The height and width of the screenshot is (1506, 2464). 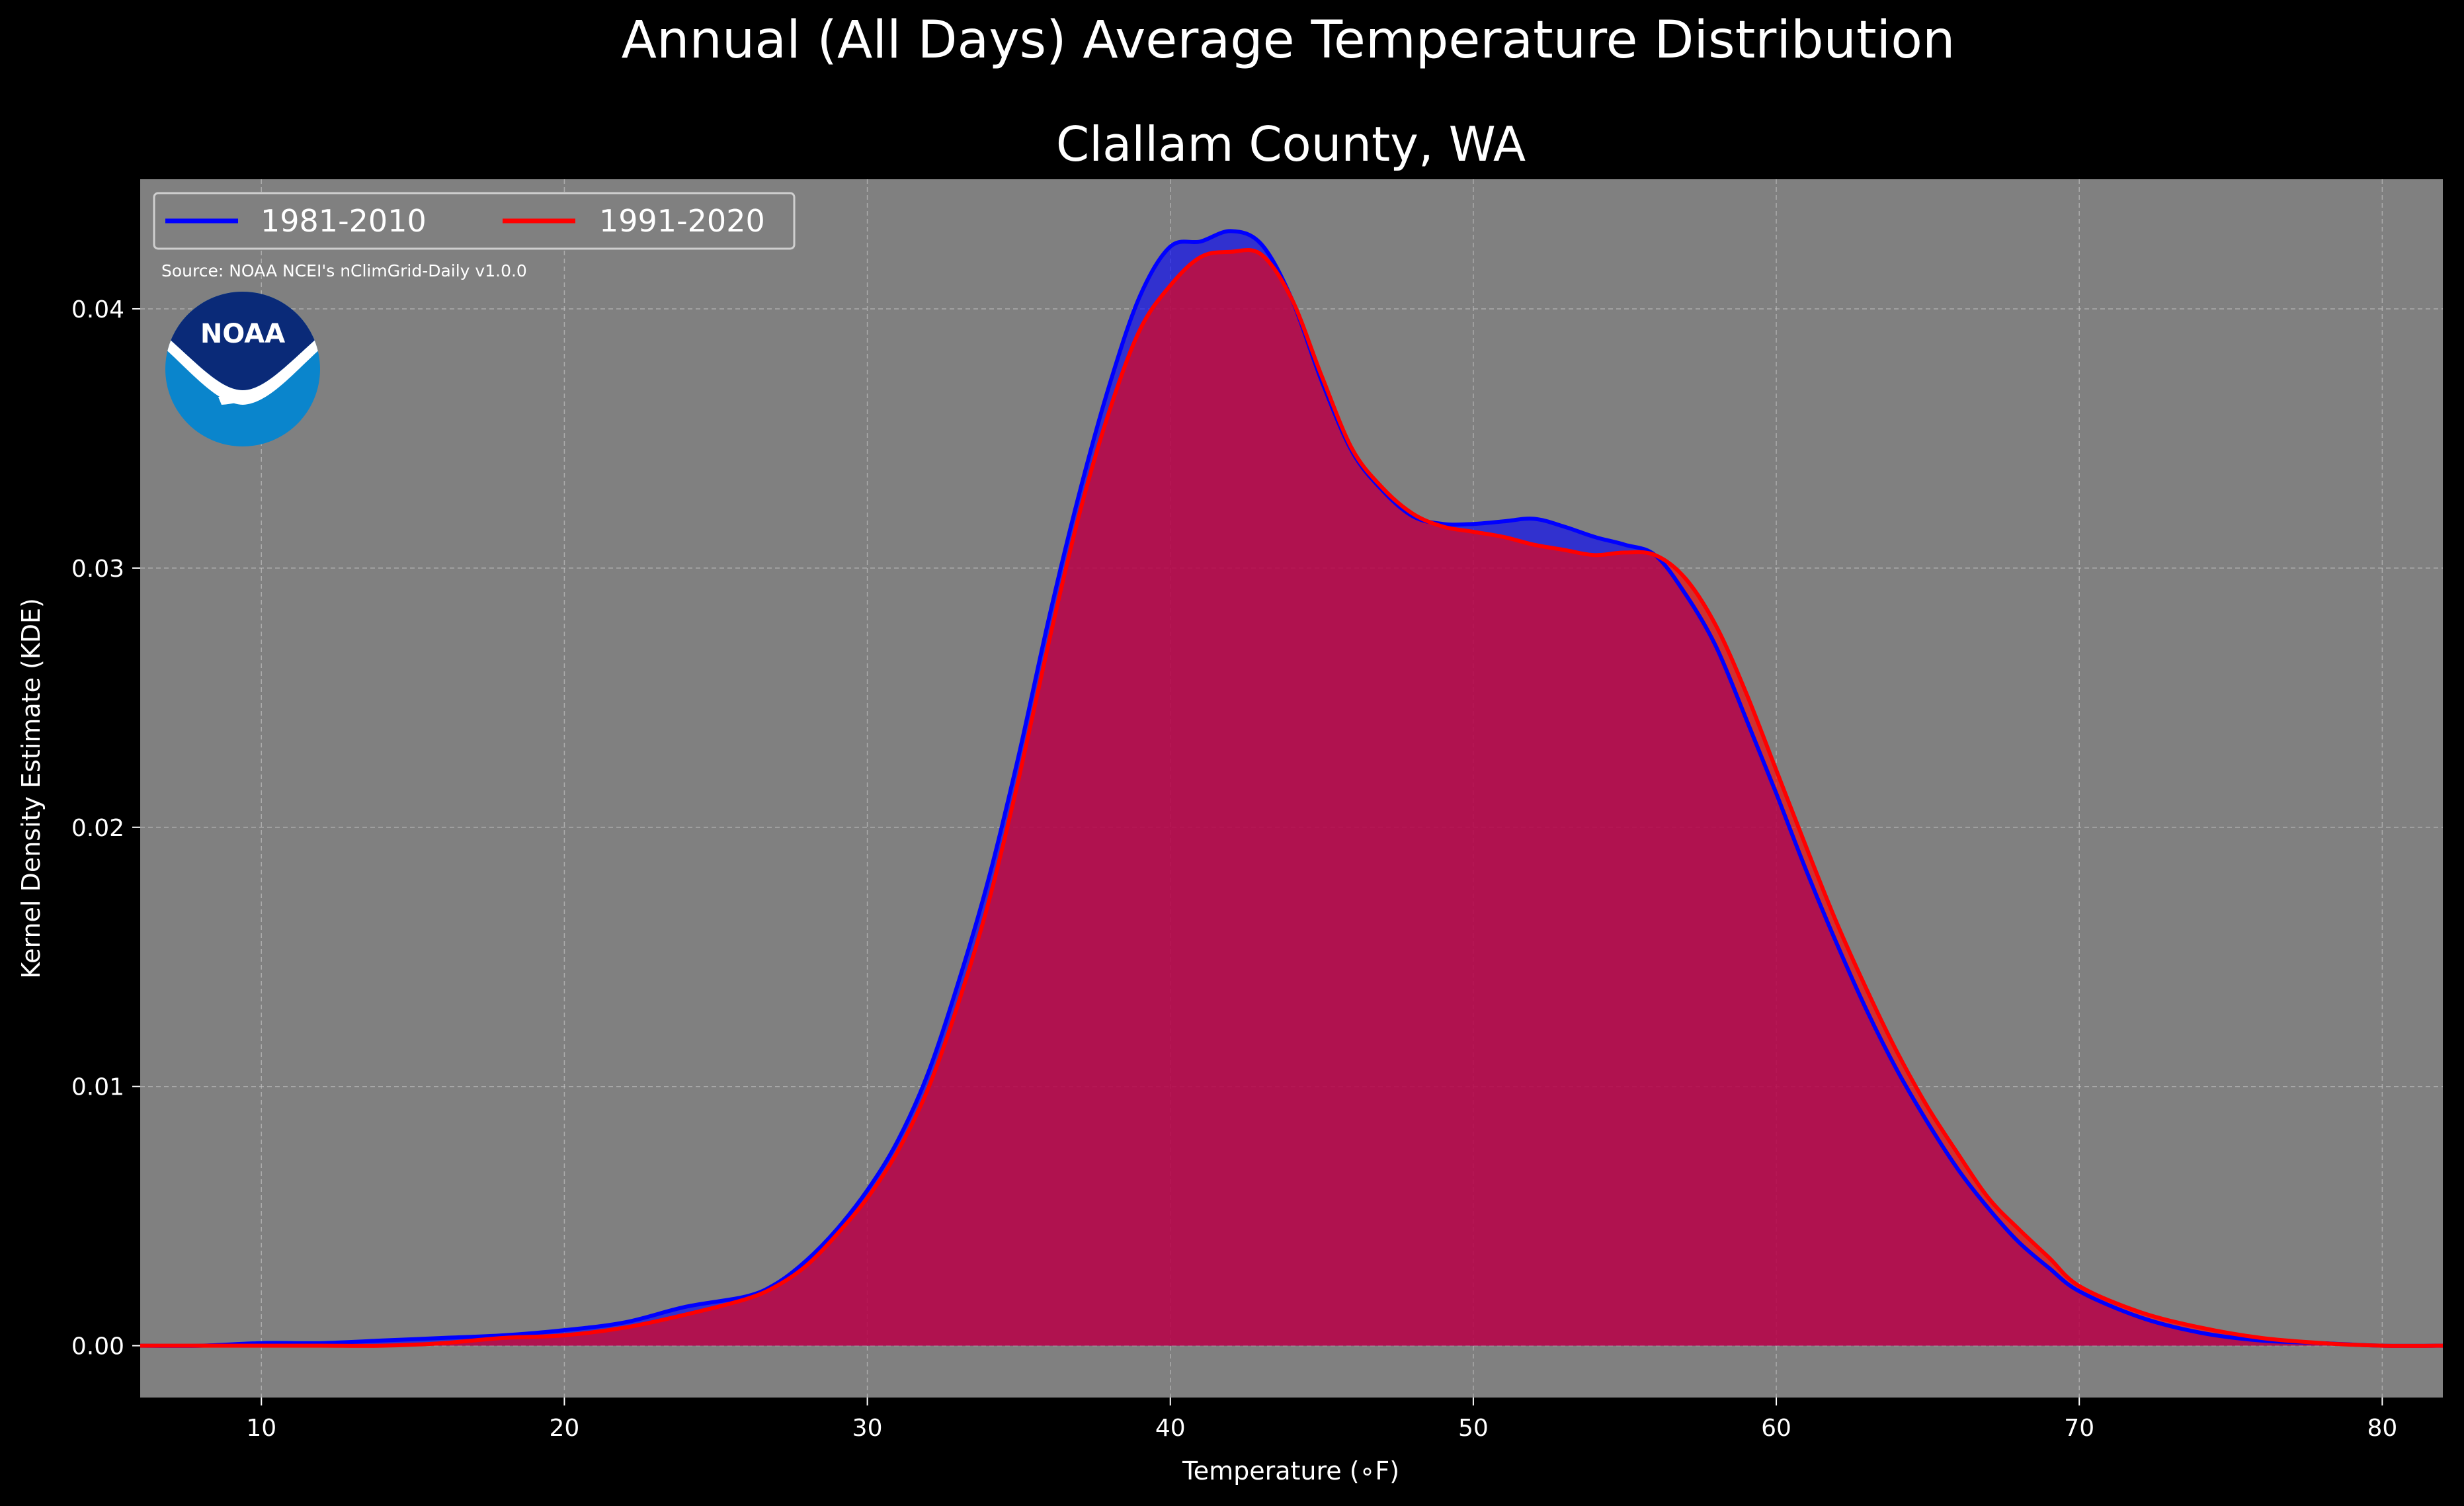 What do you see at coordinates (1170, 1429) in the screenshot?
I see `x-tick-label: 40` at bounding box center [1170, 1429].